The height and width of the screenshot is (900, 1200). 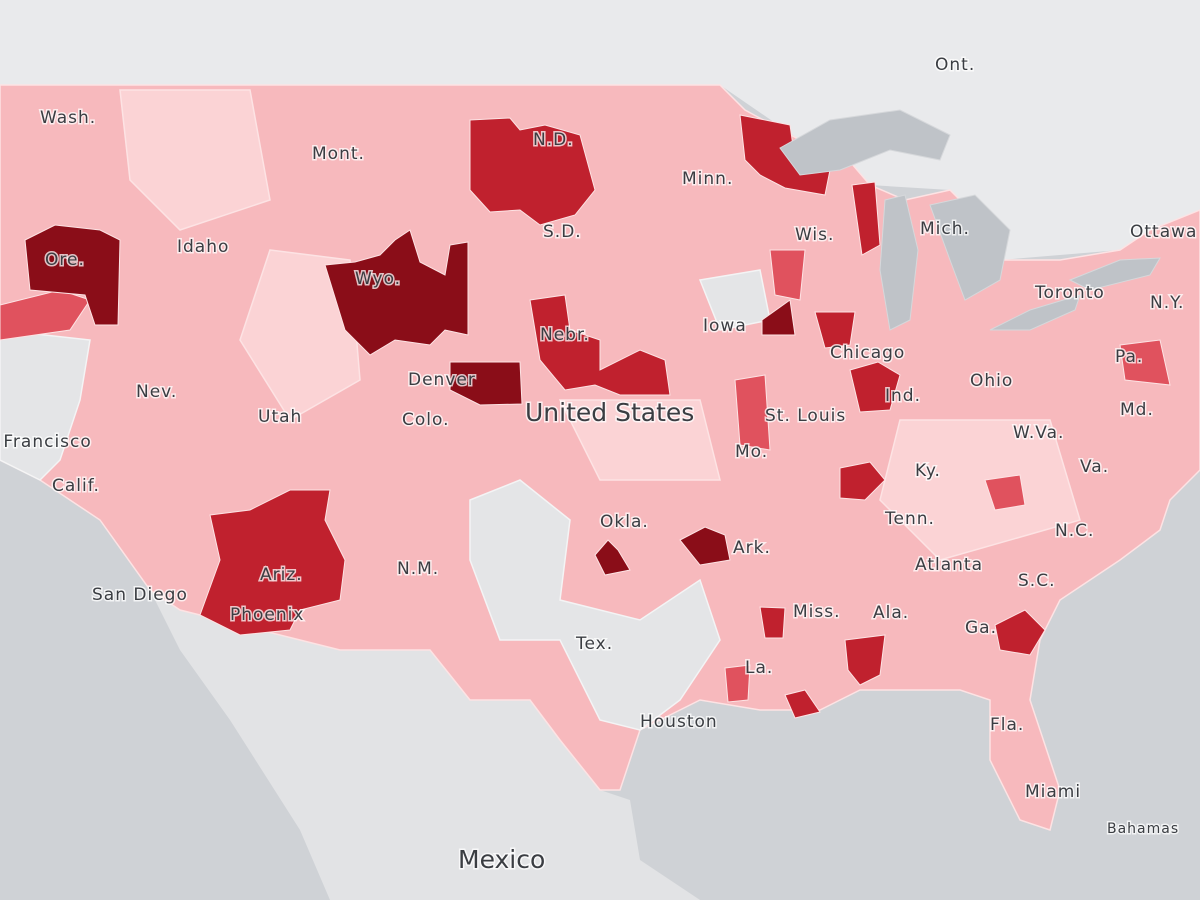 What do you see at coordinates (1167, 303) in the screenshot?
I see `place-label: N.Y.` at bounding box center [1167, 303].